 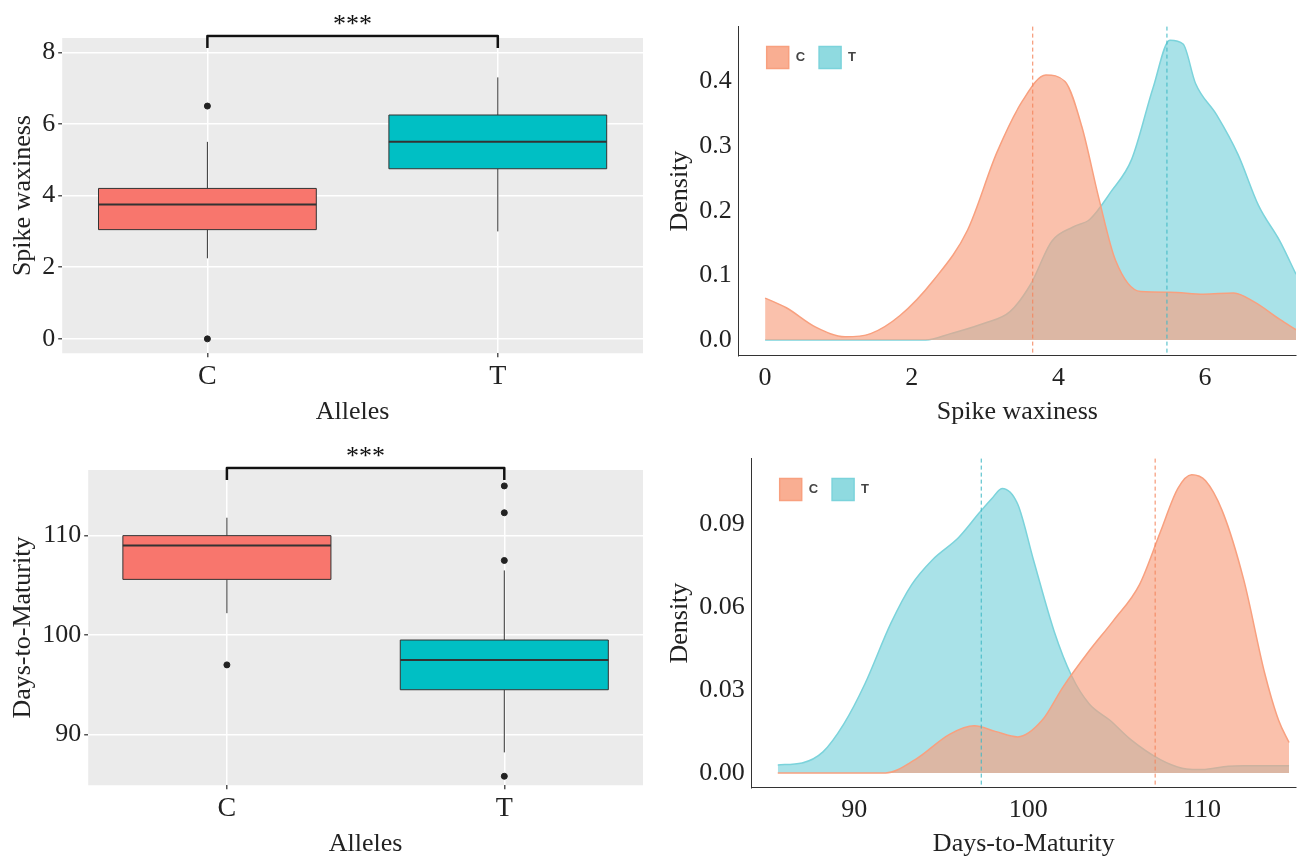 What do you see at coordinates (49, 266) in the screenshot?
I see `y-tick-label: 2` at bounding box center [49, 266].